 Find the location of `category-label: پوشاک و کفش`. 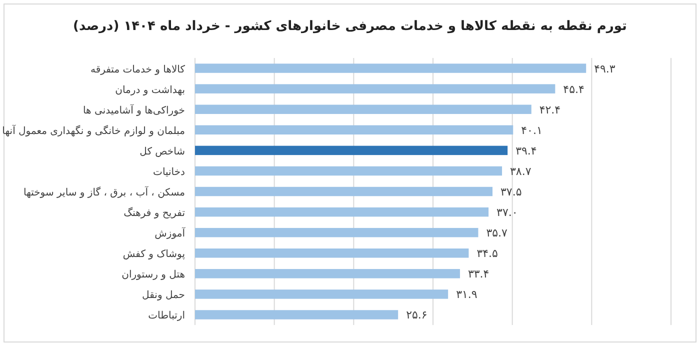

category-label: پوشاک و کفش is located at coordinates (153, 254).